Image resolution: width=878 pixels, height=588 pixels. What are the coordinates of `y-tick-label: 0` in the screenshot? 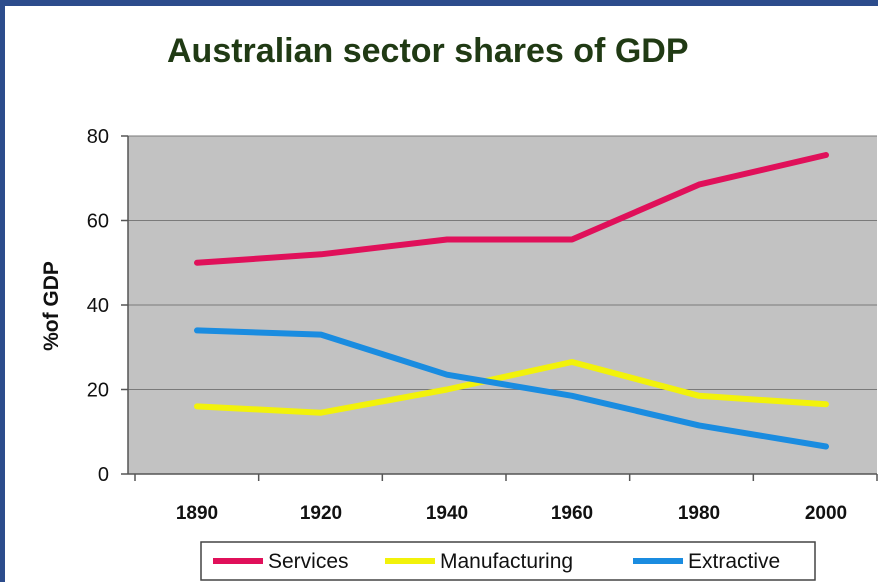 It's located at (103, 475).